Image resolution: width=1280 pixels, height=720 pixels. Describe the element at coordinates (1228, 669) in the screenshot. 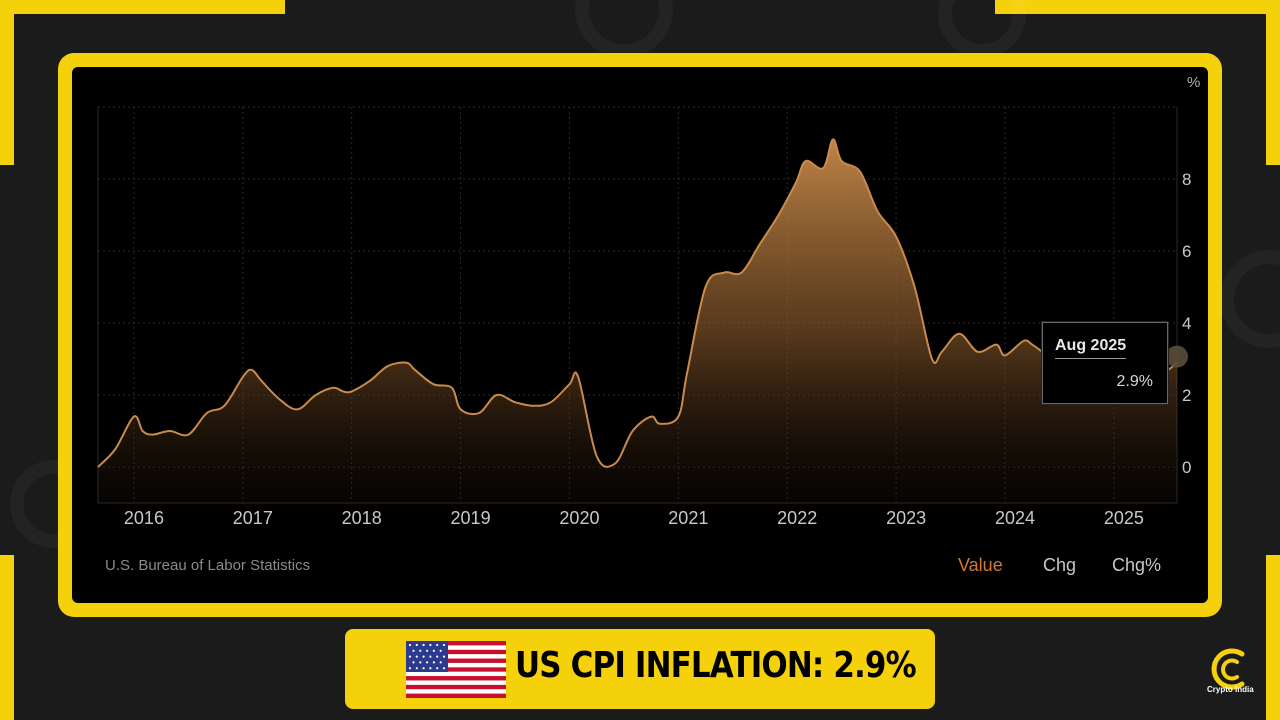

I see `crypto-india-logo-icon` at that location.